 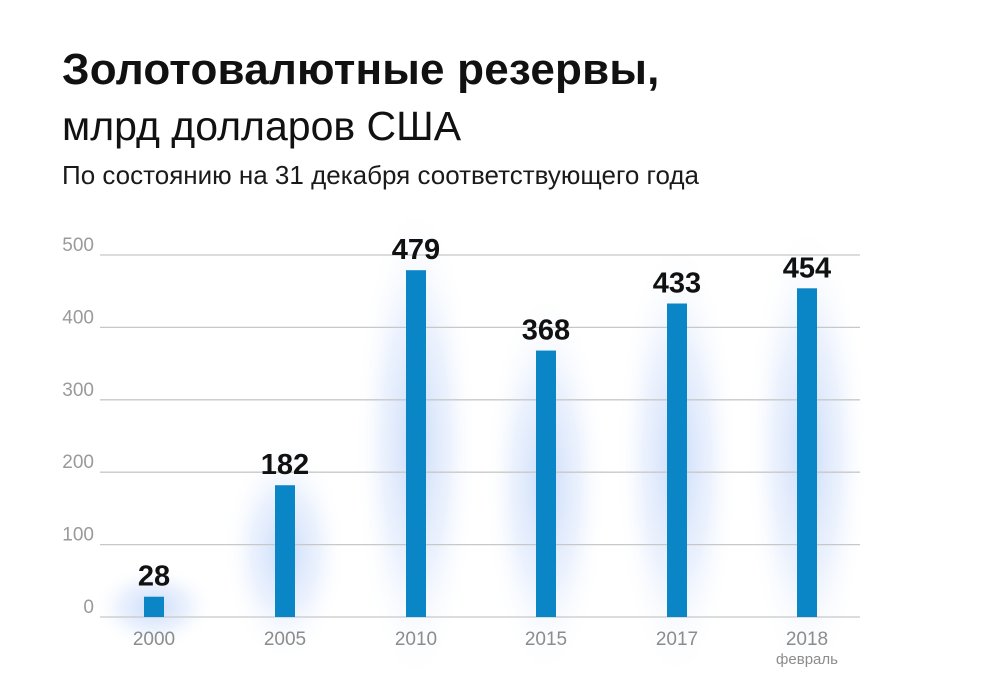 I want to click on bar-value-label: 182, so click(x=285, y=465).